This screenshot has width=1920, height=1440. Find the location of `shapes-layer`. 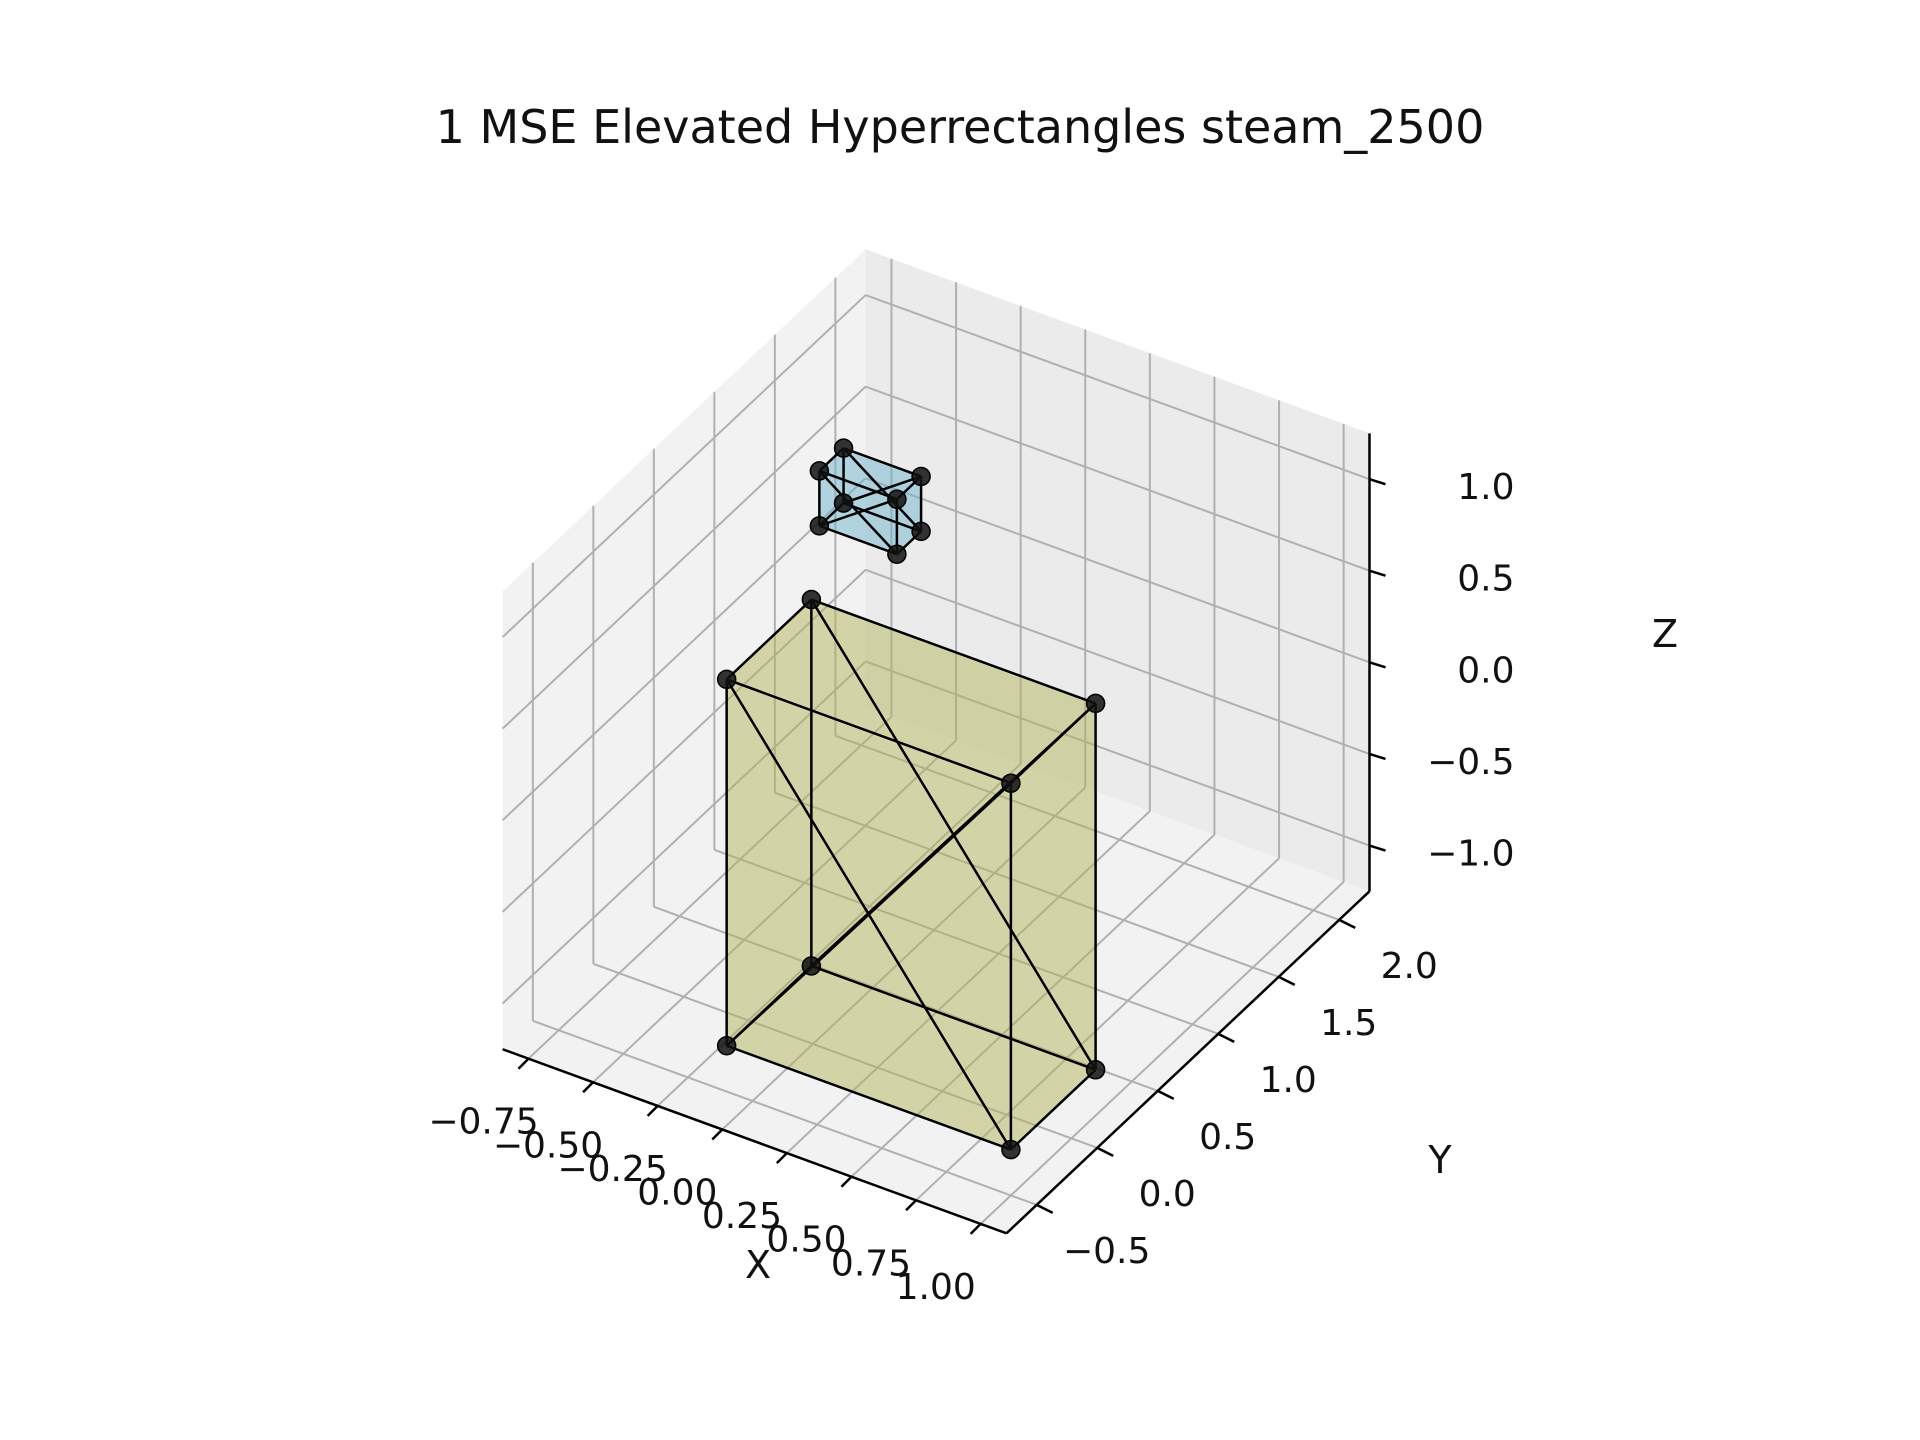

shapes-layer is located at coordinates (911, 799).